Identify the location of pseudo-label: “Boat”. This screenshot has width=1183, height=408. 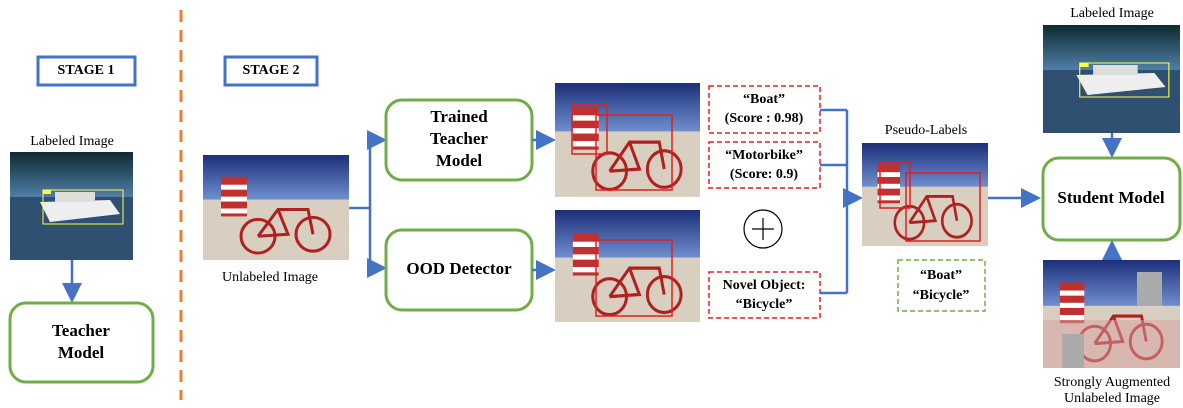
(941, 275).